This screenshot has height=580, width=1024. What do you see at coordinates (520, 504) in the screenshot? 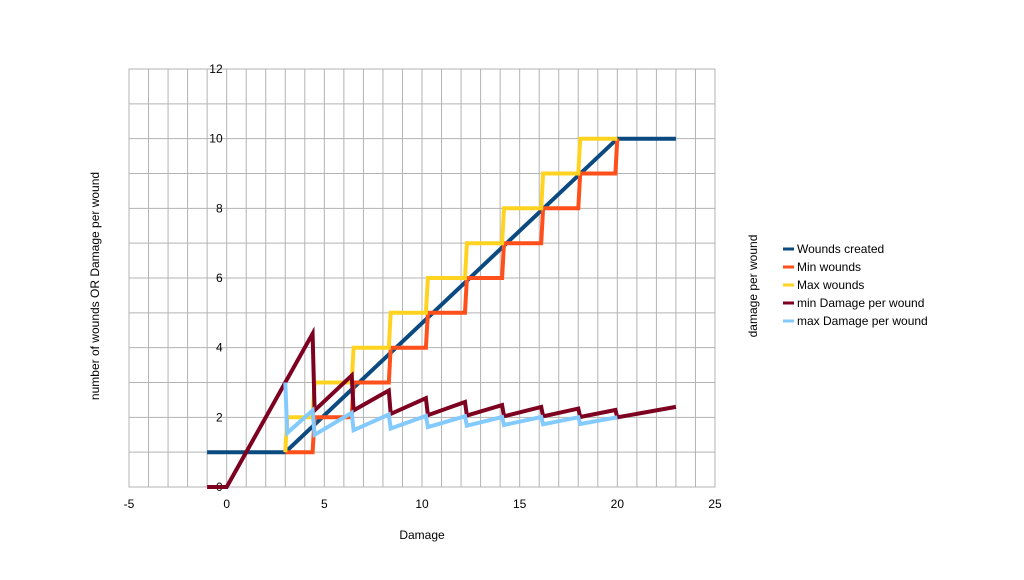
I see `x-tick-label: 15` at bounding box center [520, 504].